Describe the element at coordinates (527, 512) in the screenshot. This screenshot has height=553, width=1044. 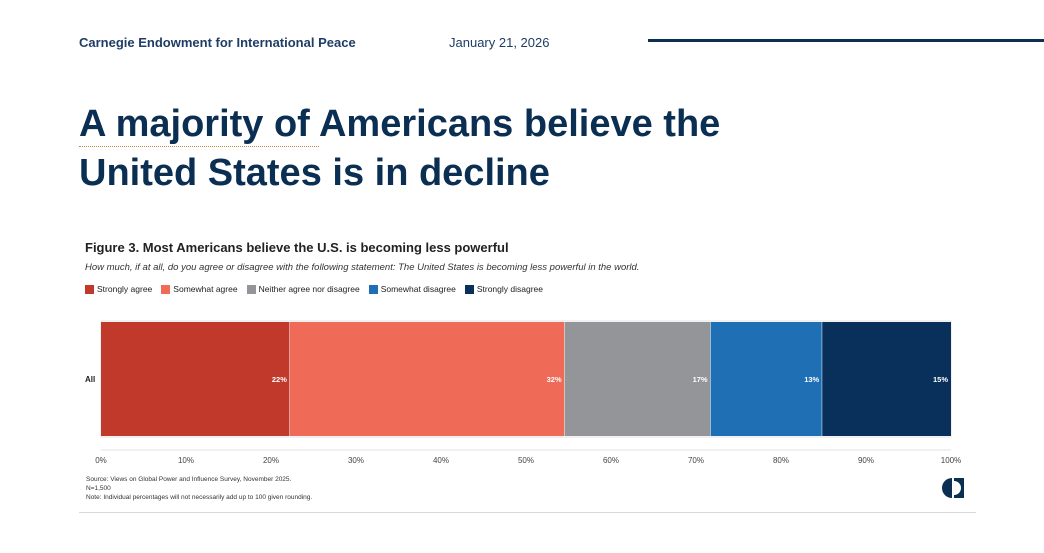
I see `footer-rule` at that location.